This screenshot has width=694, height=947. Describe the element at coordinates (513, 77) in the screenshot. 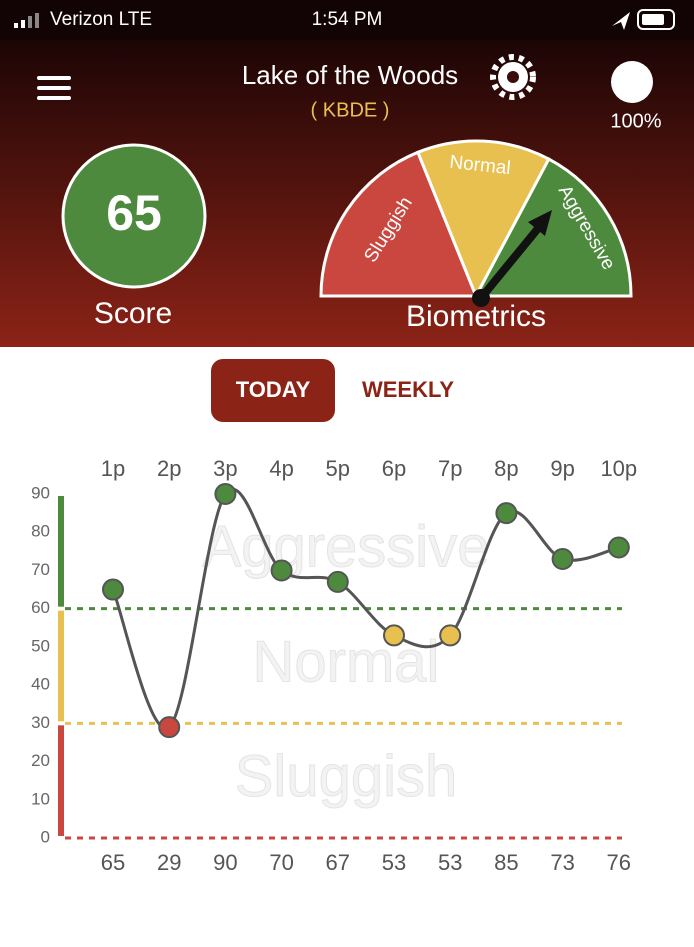

I see `settings-button` at that location.